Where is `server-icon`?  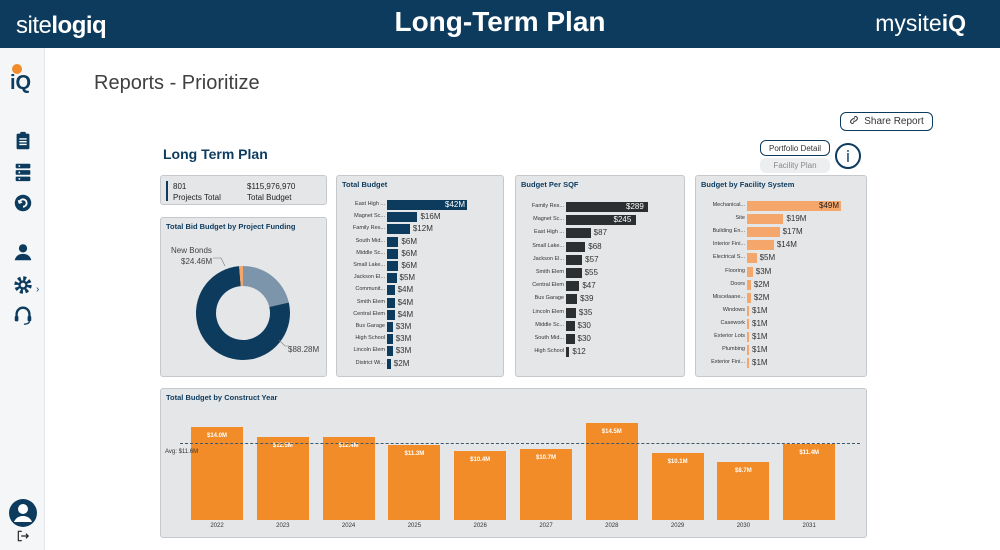
server-icon is located at coordinates (23, 172).